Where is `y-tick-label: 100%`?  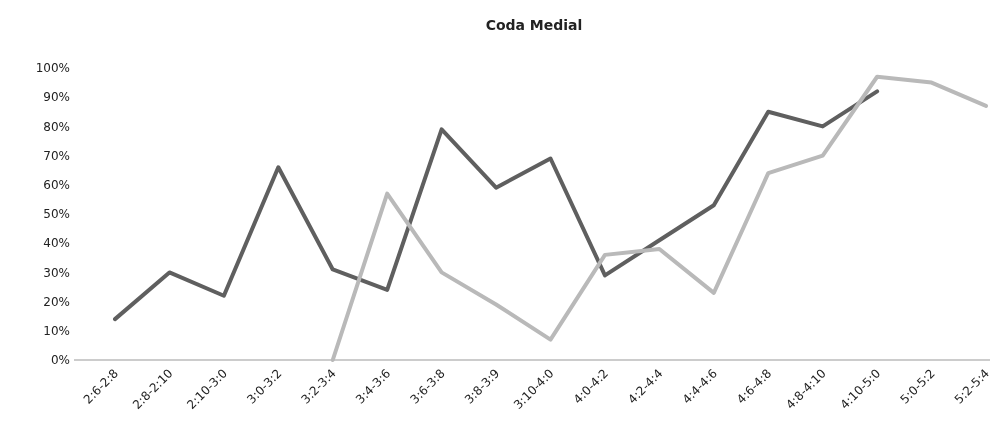 y-tick-label: 100% is located at coordinates (52, 68).